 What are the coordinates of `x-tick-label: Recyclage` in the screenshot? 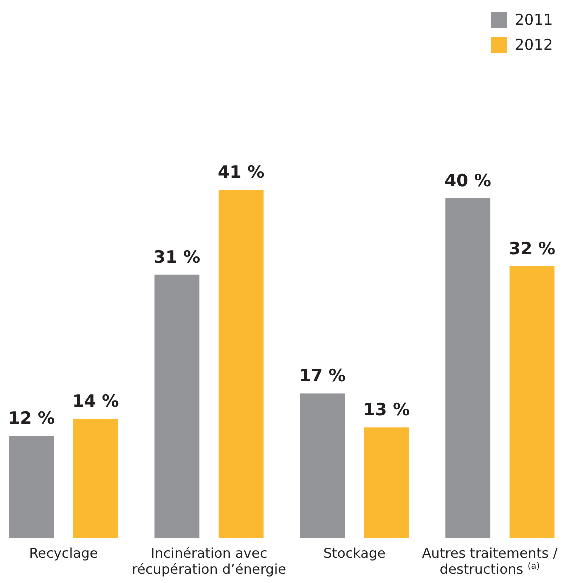 It's located at (63, 554).